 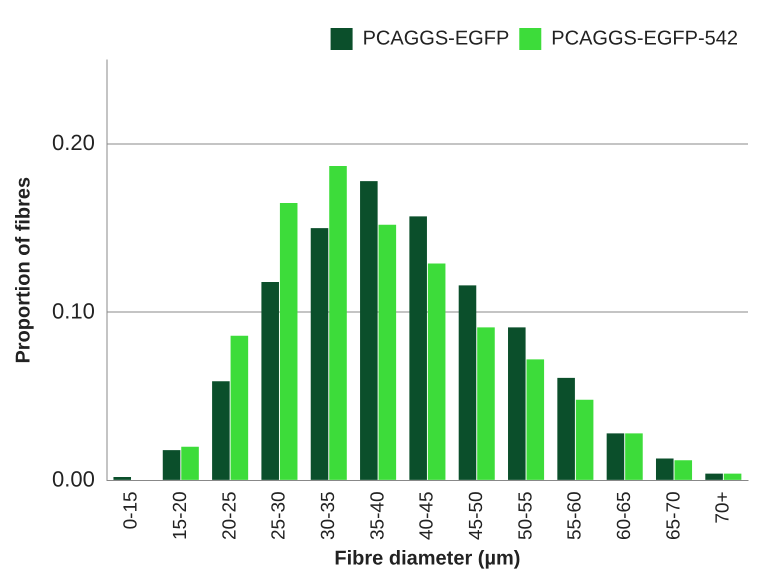 I want to click on x-tick-label: 35-40, so click(x=377, y=515).